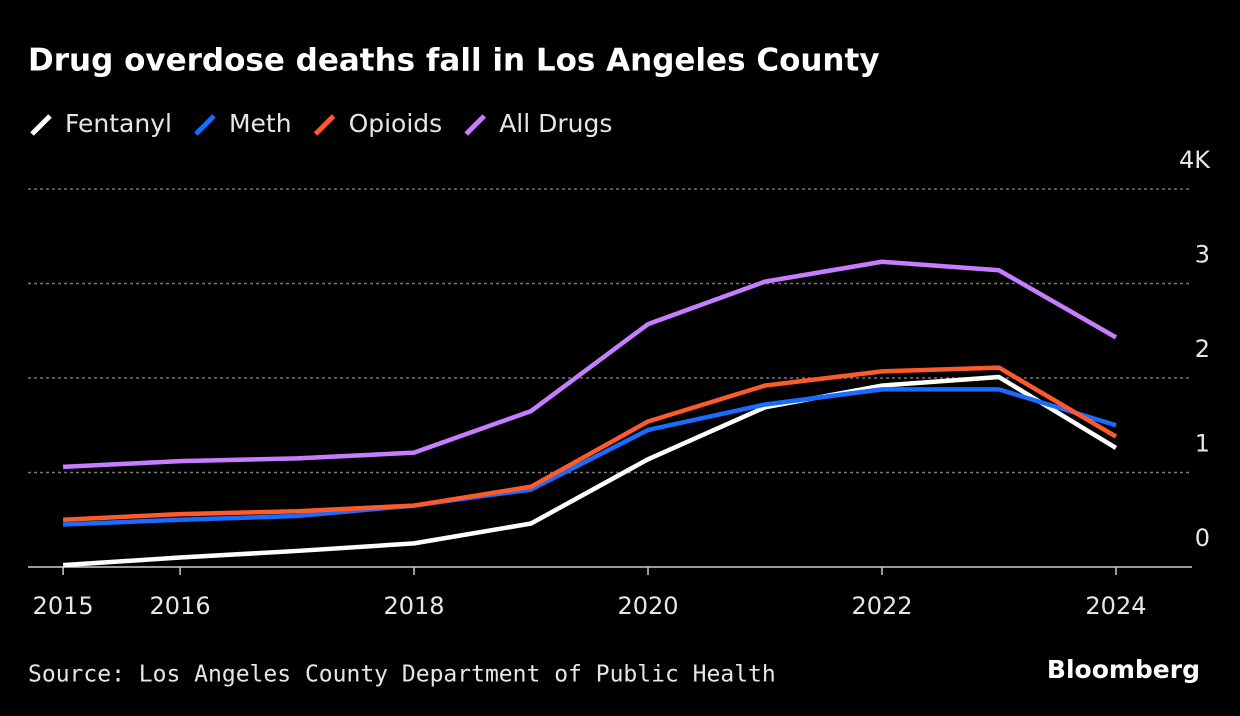 The height and width of the screenshot is (716, 1240). Describe the element at coordinates (260, 123) in the screenshot. I see `legend-label: Meth` at that location.